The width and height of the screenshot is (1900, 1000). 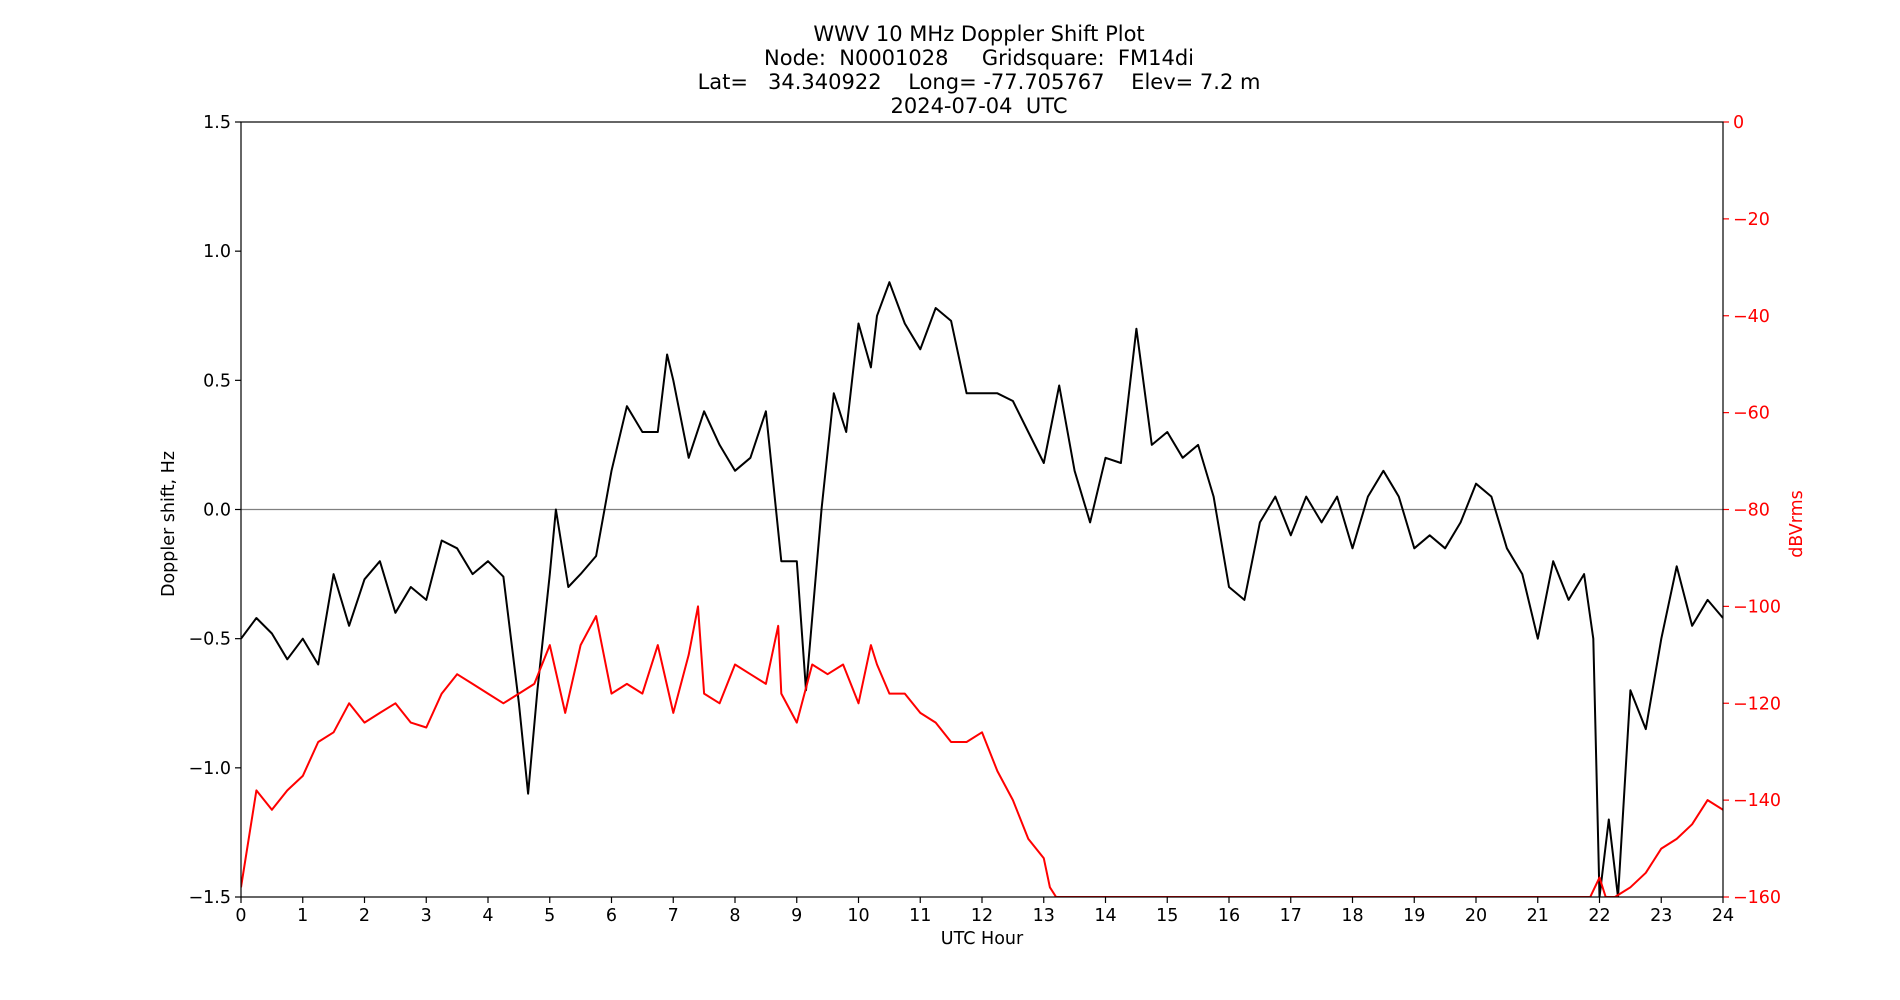 I want to click on x-tick-label: 11, so click(x=920, y=916).